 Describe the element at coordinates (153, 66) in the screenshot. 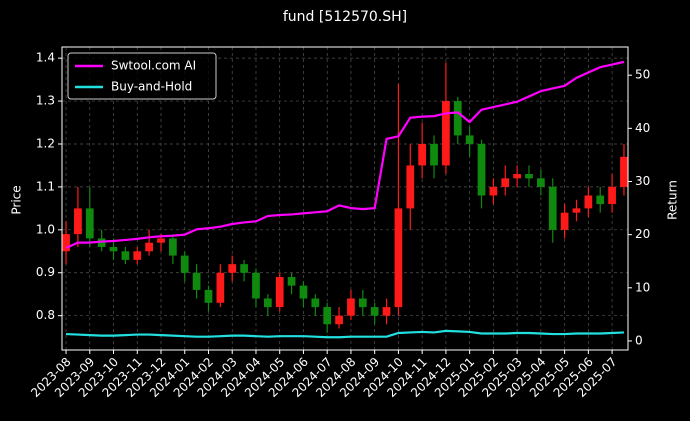

I see `legend-label: Swtool.com AI` at that location.